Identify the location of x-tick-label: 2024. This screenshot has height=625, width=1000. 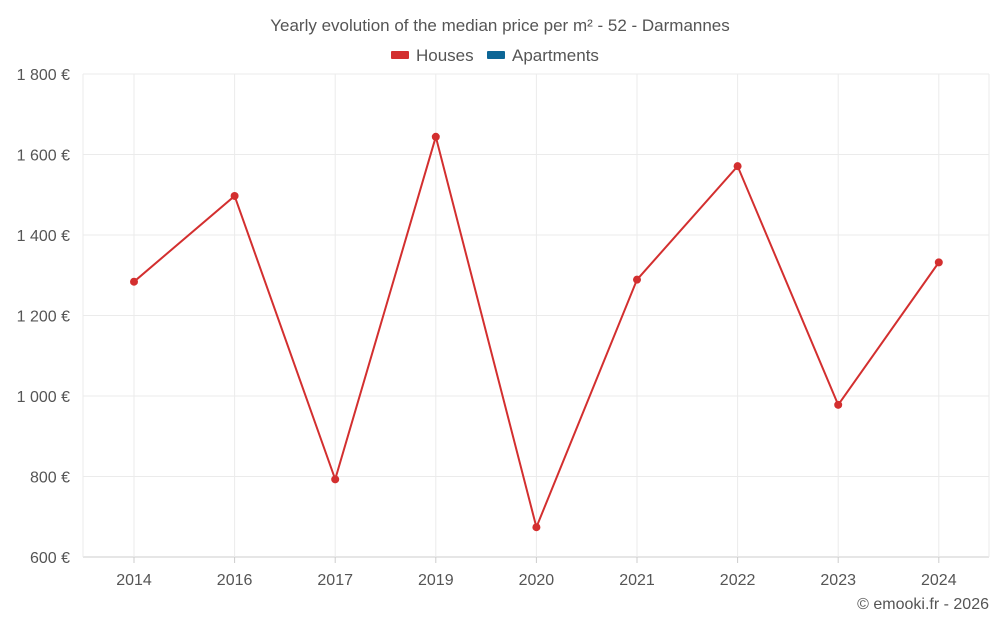
(939, 580).